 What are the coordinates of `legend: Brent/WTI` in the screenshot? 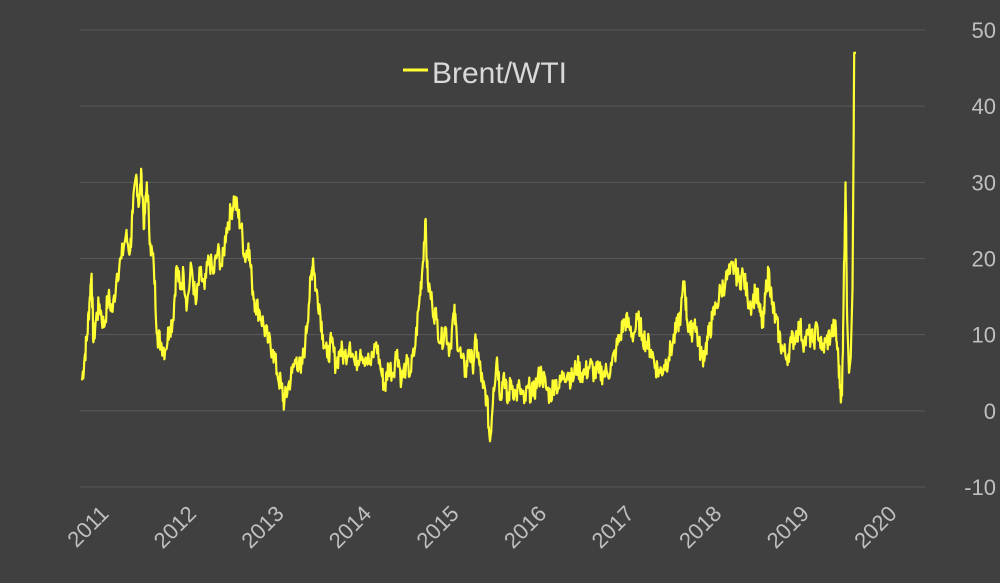 It's located at (485, 73).